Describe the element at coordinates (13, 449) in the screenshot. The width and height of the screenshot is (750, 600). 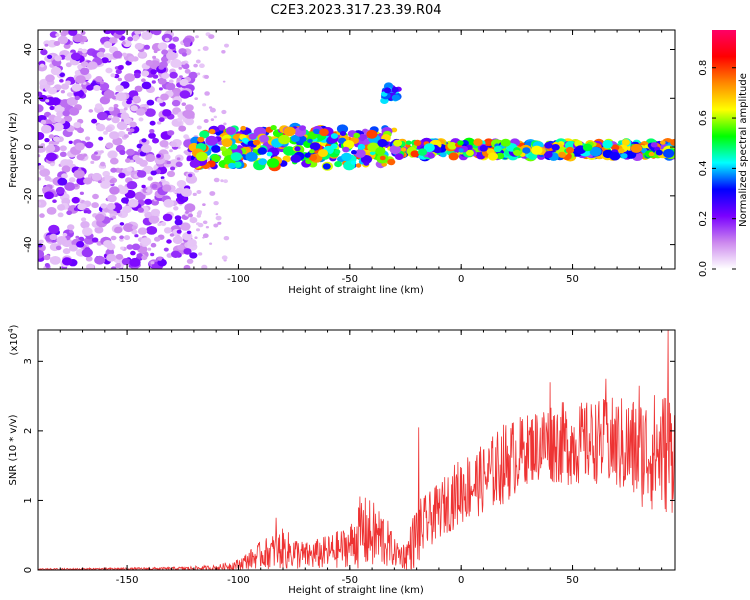
I see `snr-y-axis-label: SNR (10 * v/v)` at that location.